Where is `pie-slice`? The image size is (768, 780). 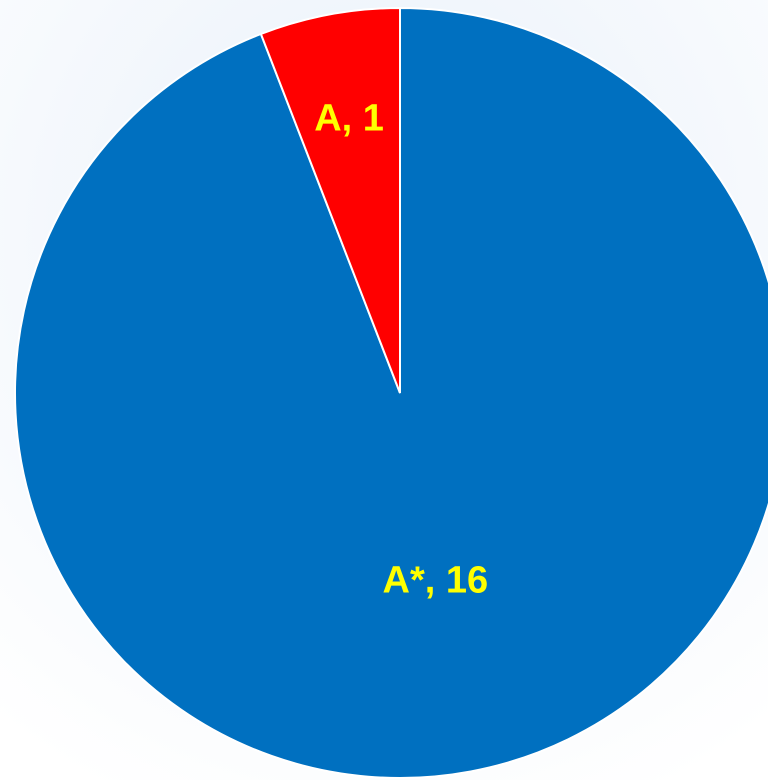
pie-slice is located at coordinates (330, 200).